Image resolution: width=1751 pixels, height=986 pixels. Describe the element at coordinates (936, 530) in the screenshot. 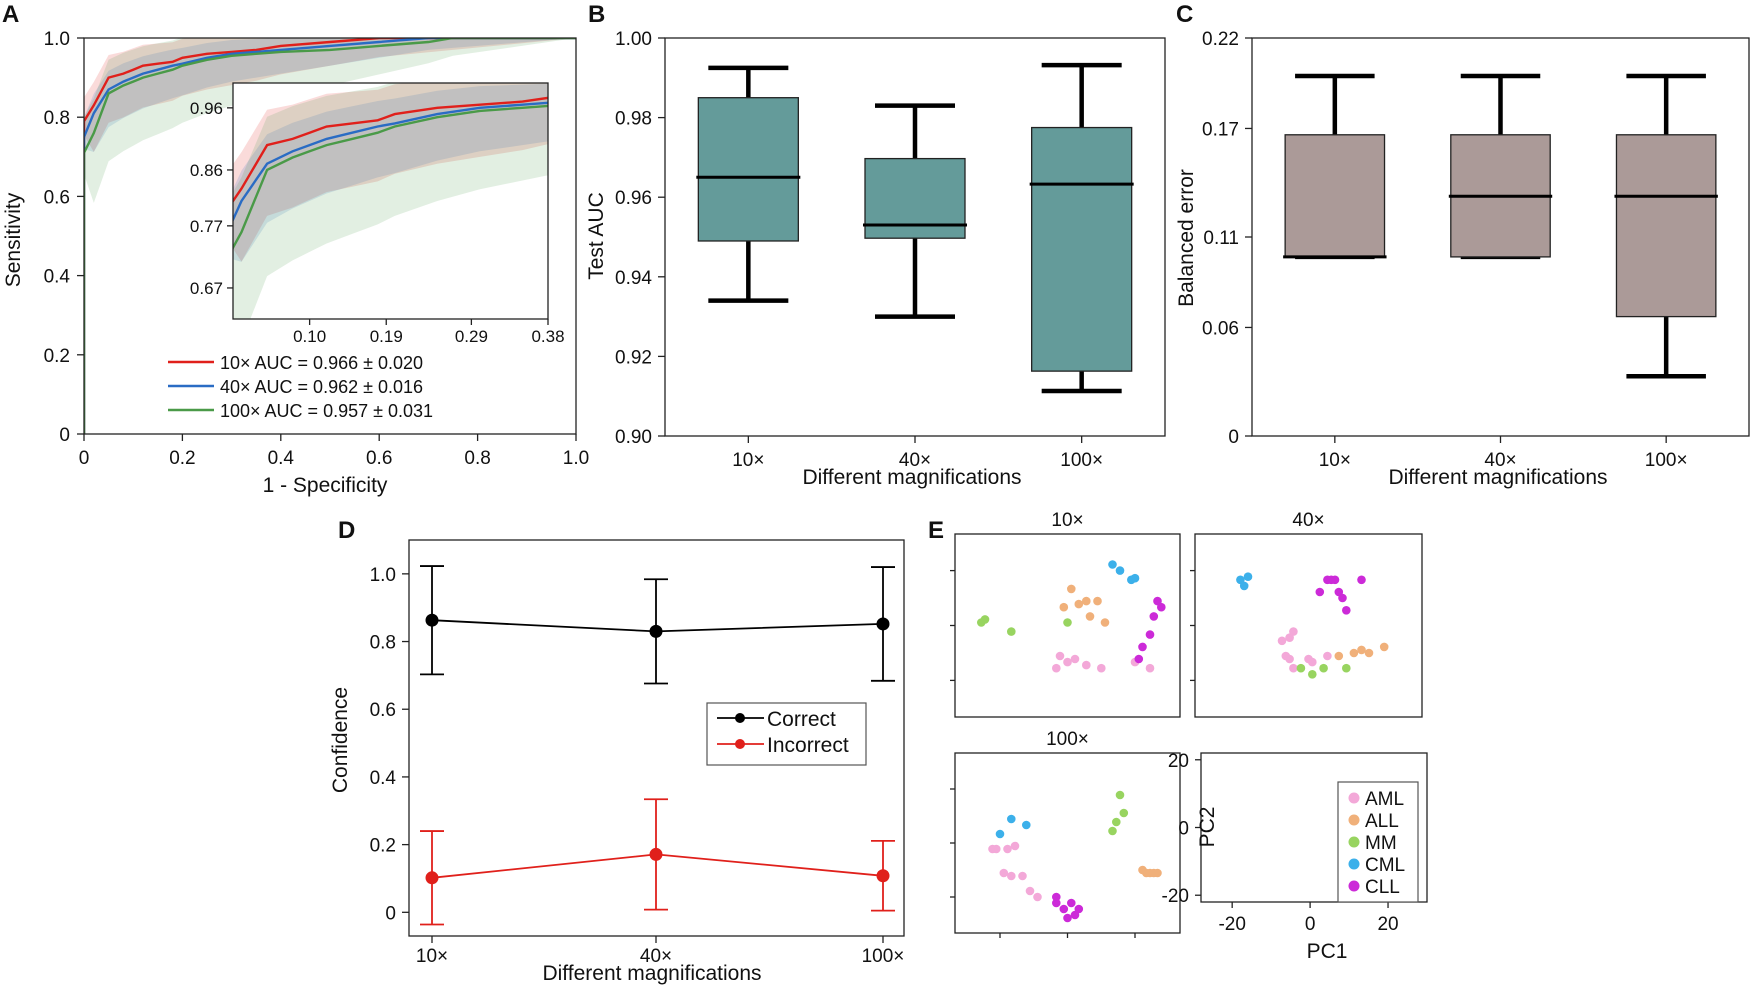

I see `panel-label-e: E` at that location.